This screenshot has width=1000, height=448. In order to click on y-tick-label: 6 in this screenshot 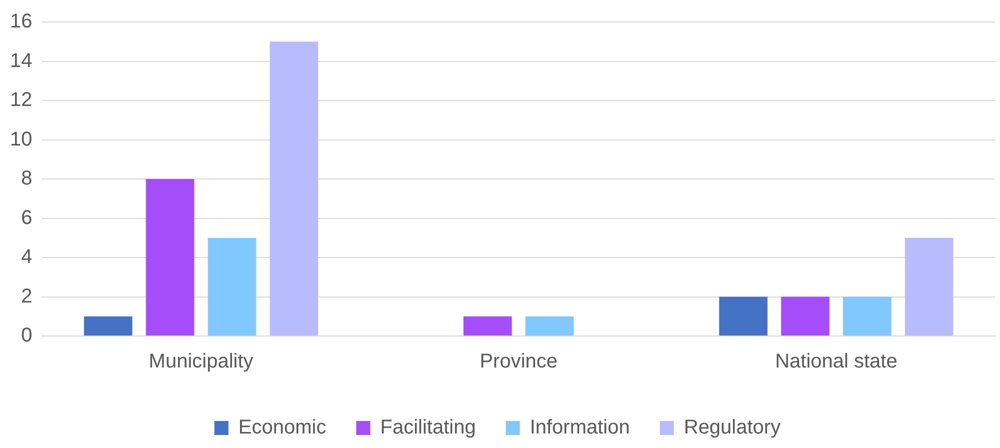, I will do `click(26, 217)`.